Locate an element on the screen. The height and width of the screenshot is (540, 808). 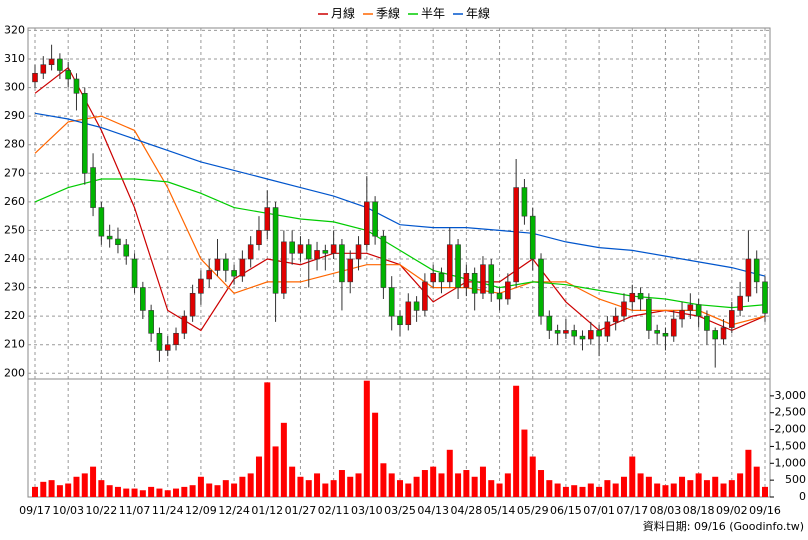
y-tick-label: 280 is located at coordinates (14, 144).